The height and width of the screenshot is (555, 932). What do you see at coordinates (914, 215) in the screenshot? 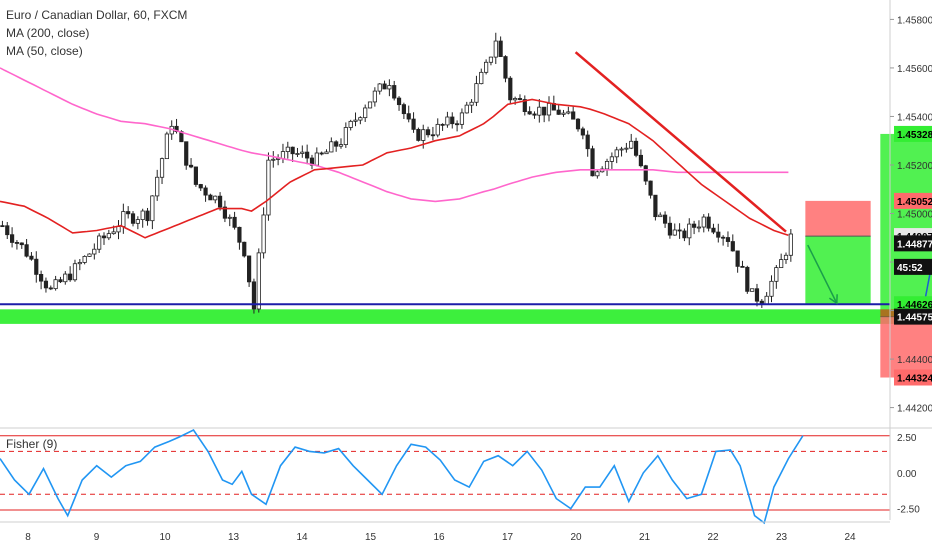
I see `price-tick-label: 1.45000` at bounding box center [914, 215].